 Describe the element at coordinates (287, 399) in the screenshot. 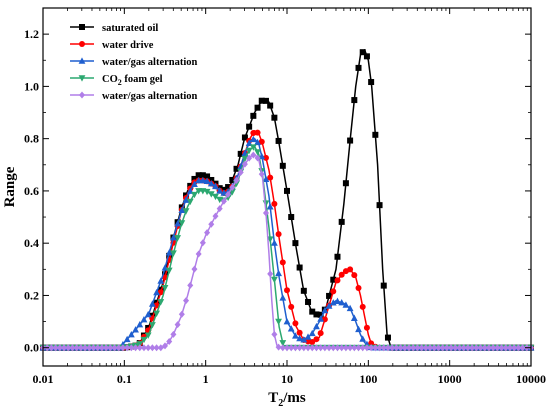

I see `x-axis-title: T2/ms` at that location.